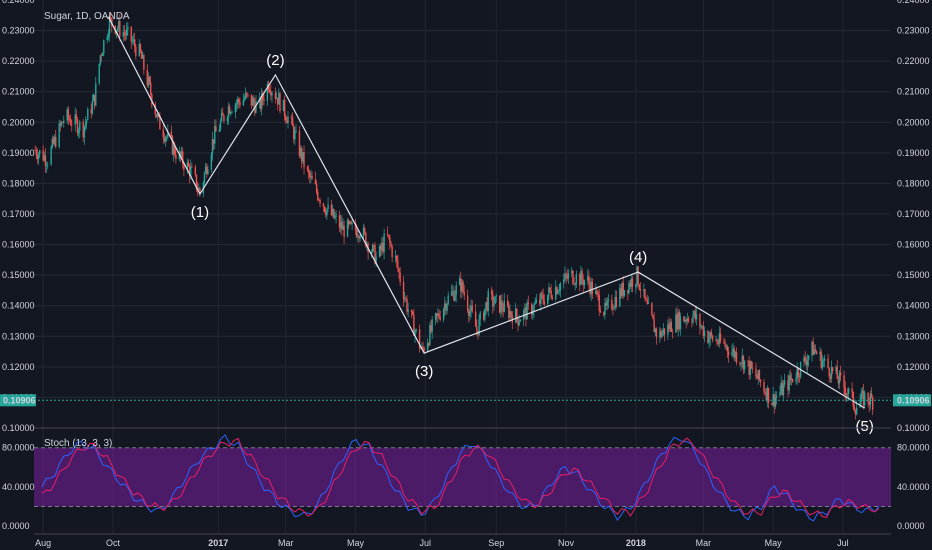  What do you see at coordinates (442, 543) in the screenshot?
I see `time-axis: Aug Oct 2017 Mar May Jul Sep Nov 2018 Mar May Jul` at bounding box center [442, 543].